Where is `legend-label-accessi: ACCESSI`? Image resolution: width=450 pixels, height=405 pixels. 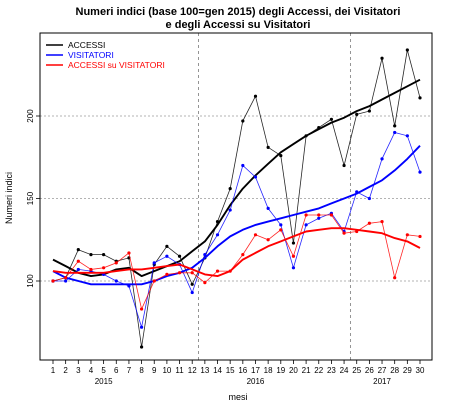 legend-label-accessi: ACCESSI is located at coordinates (86, 45).